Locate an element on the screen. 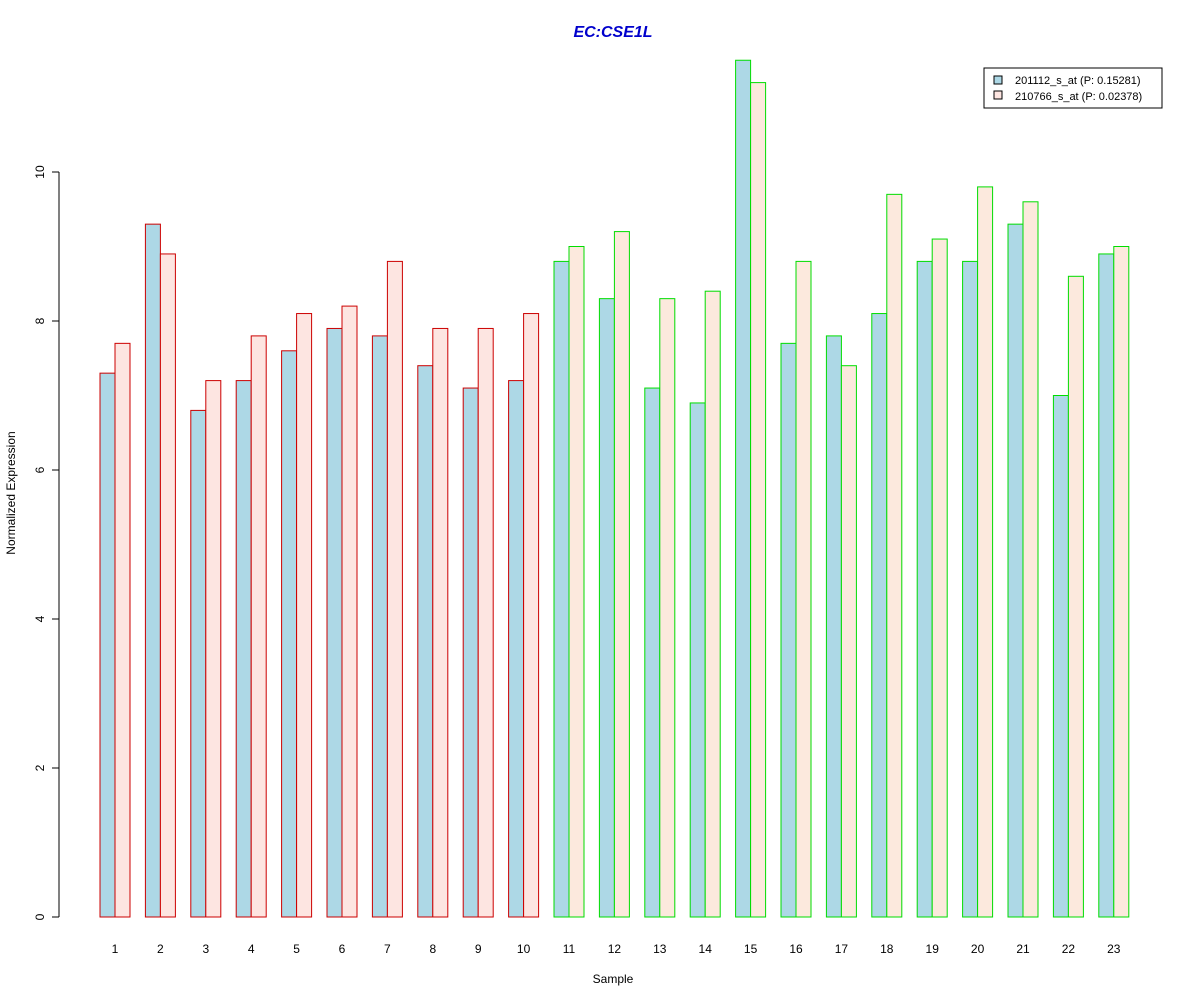 This screenshot has height=1000, width=1200. x-tick-label: 7 is located at coordinates (387, 949).